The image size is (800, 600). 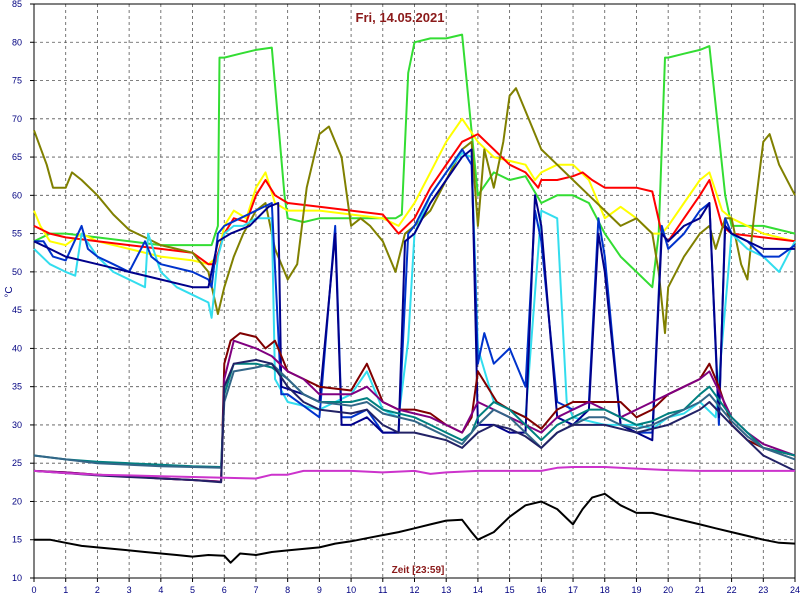 I want to click on x-tick-label: 4, so click(x=160, y=590).